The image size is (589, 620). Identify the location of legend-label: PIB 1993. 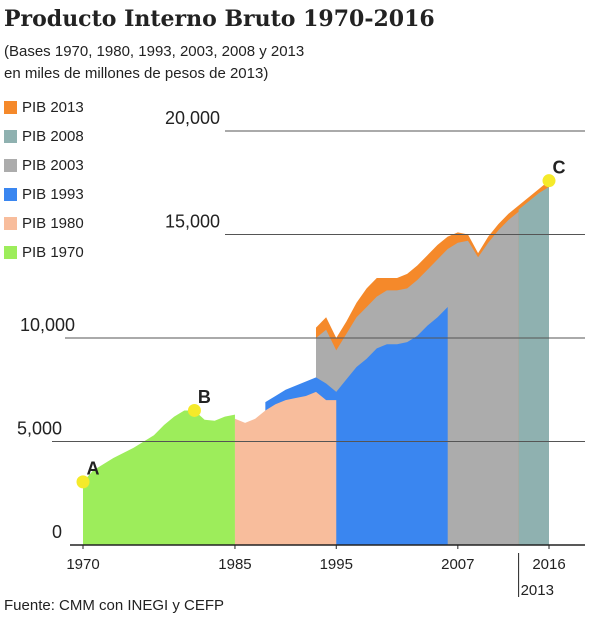
(53, 194).